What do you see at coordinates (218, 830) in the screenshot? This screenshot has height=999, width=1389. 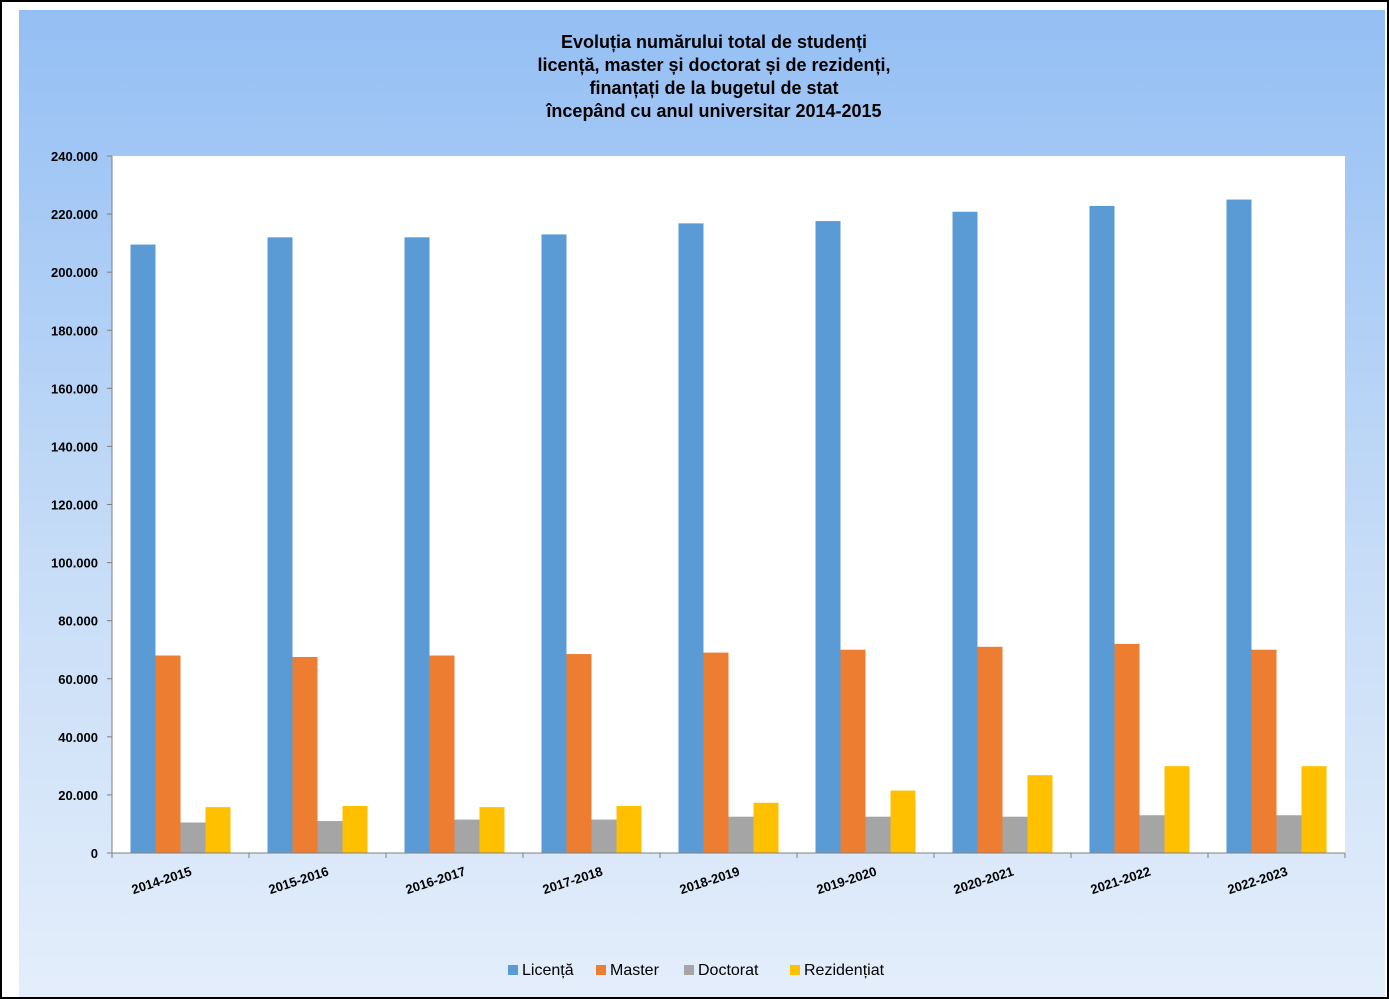 I see `bar-Rezidențiat-2014-2015` at bounding box center [218, 830].